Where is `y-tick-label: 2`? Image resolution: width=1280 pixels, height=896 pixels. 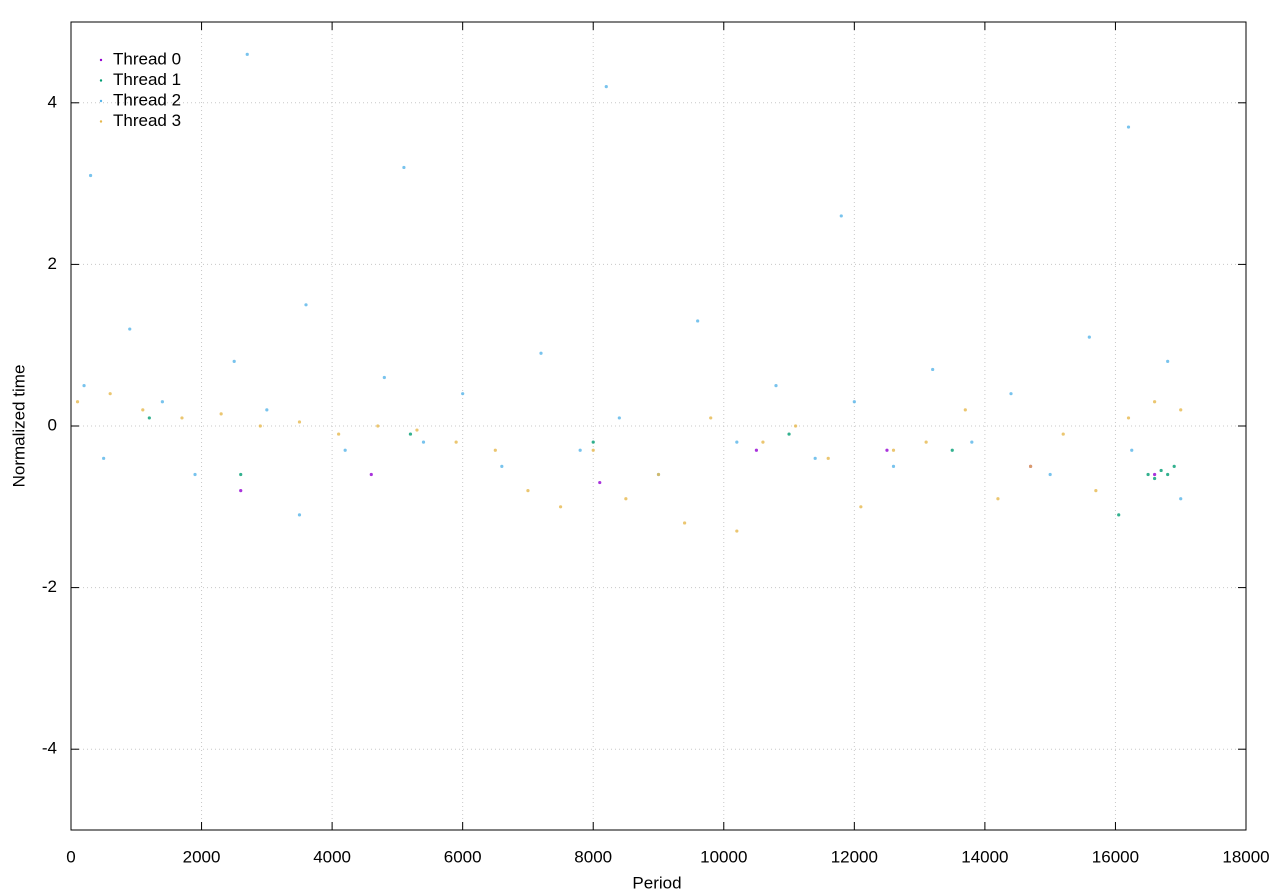 y-tick-label: 2 is located at coordinates (52, 263).